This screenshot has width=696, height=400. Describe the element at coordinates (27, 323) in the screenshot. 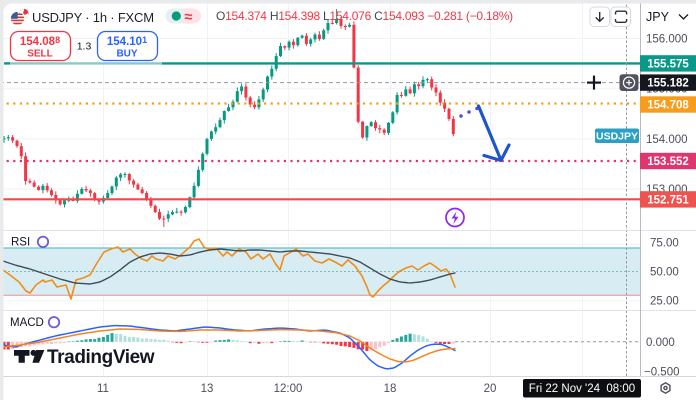

I see `svg-text: MACD` at that location.